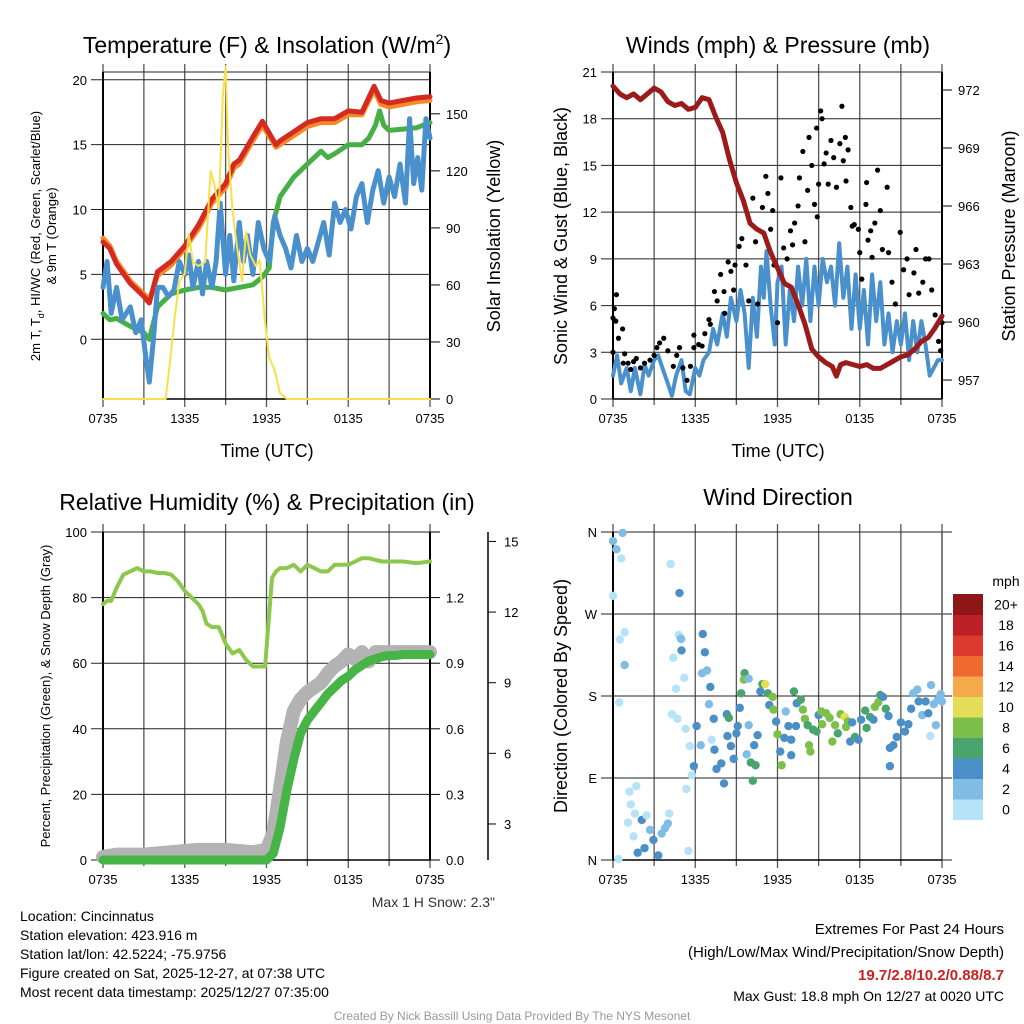 This screenshot has height=1024, width=1024. I want to click on snow-depth-tick-label: 12, so click(511, 612).